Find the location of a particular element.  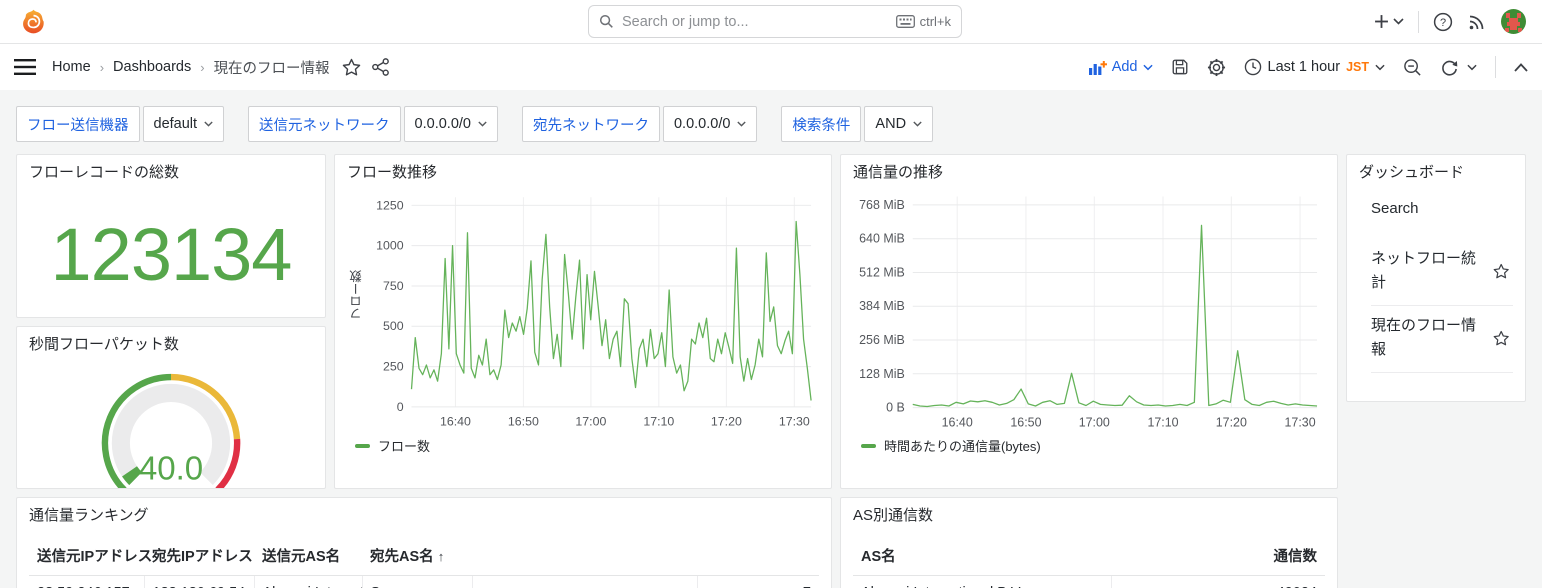

svg-text: 1250 is located at coordinates (390, 205).